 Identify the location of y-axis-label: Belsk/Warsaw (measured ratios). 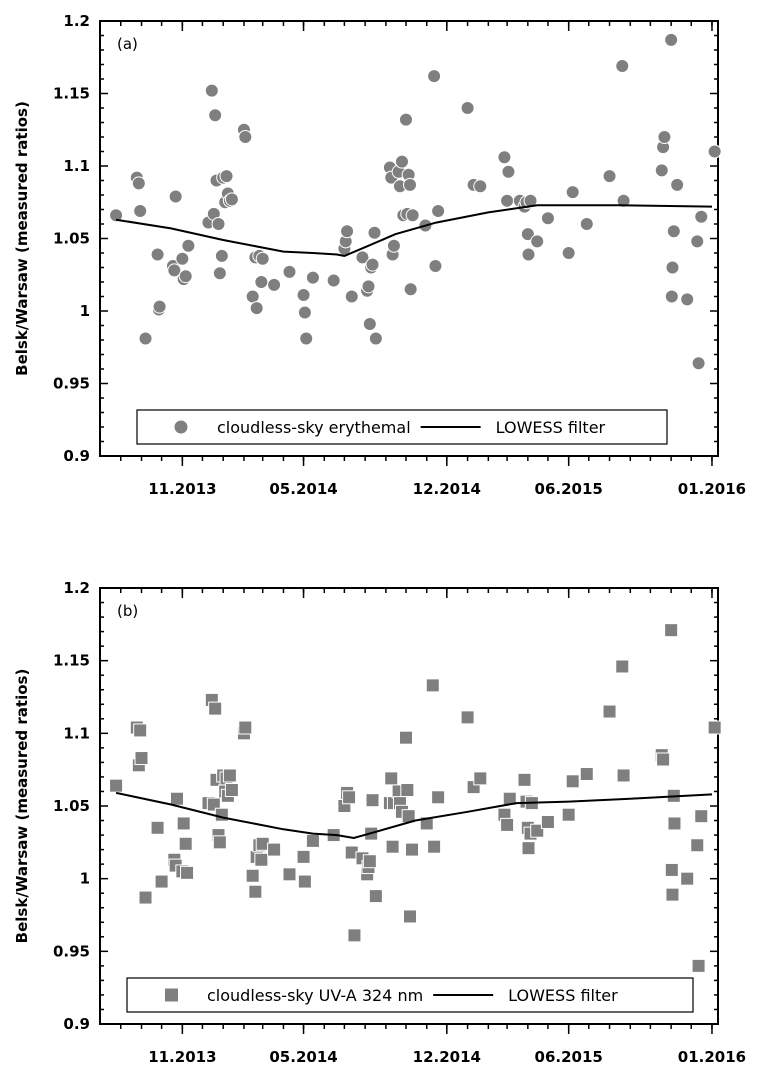
(22, 238).